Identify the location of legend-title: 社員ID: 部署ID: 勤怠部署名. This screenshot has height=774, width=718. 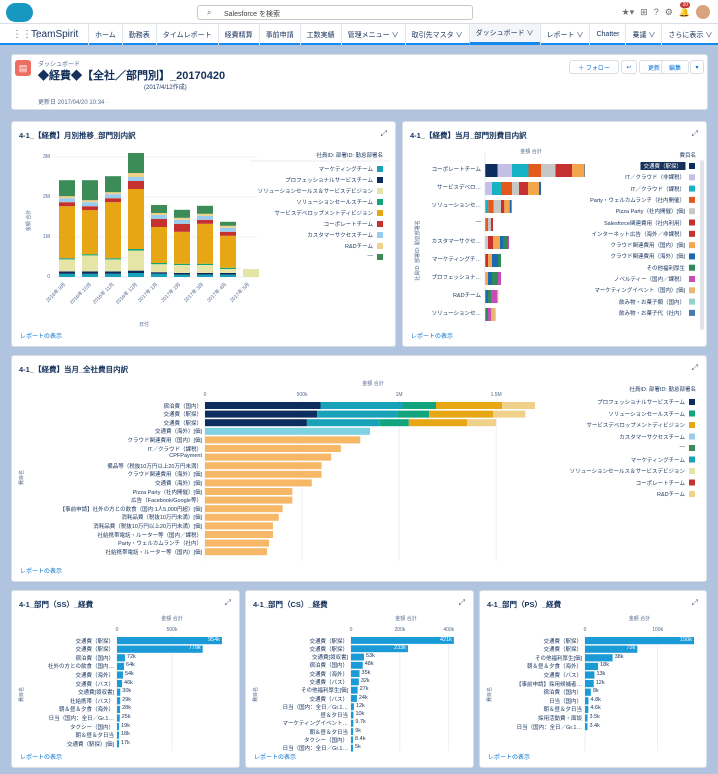
(349, 156).